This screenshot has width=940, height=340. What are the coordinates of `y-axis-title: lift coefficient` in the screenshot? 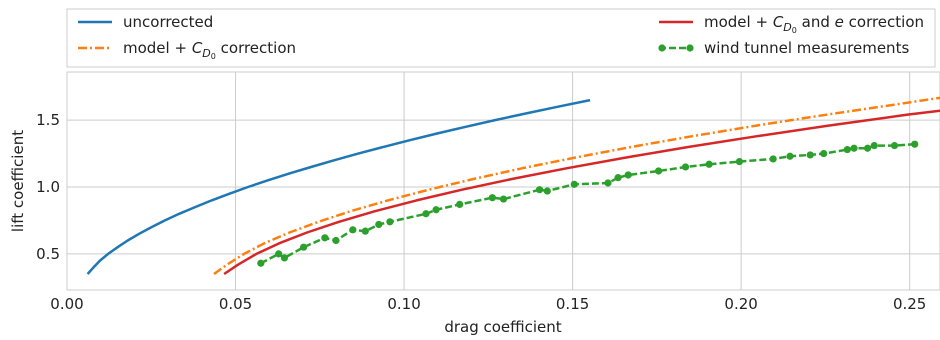 It's located at (18, 181).